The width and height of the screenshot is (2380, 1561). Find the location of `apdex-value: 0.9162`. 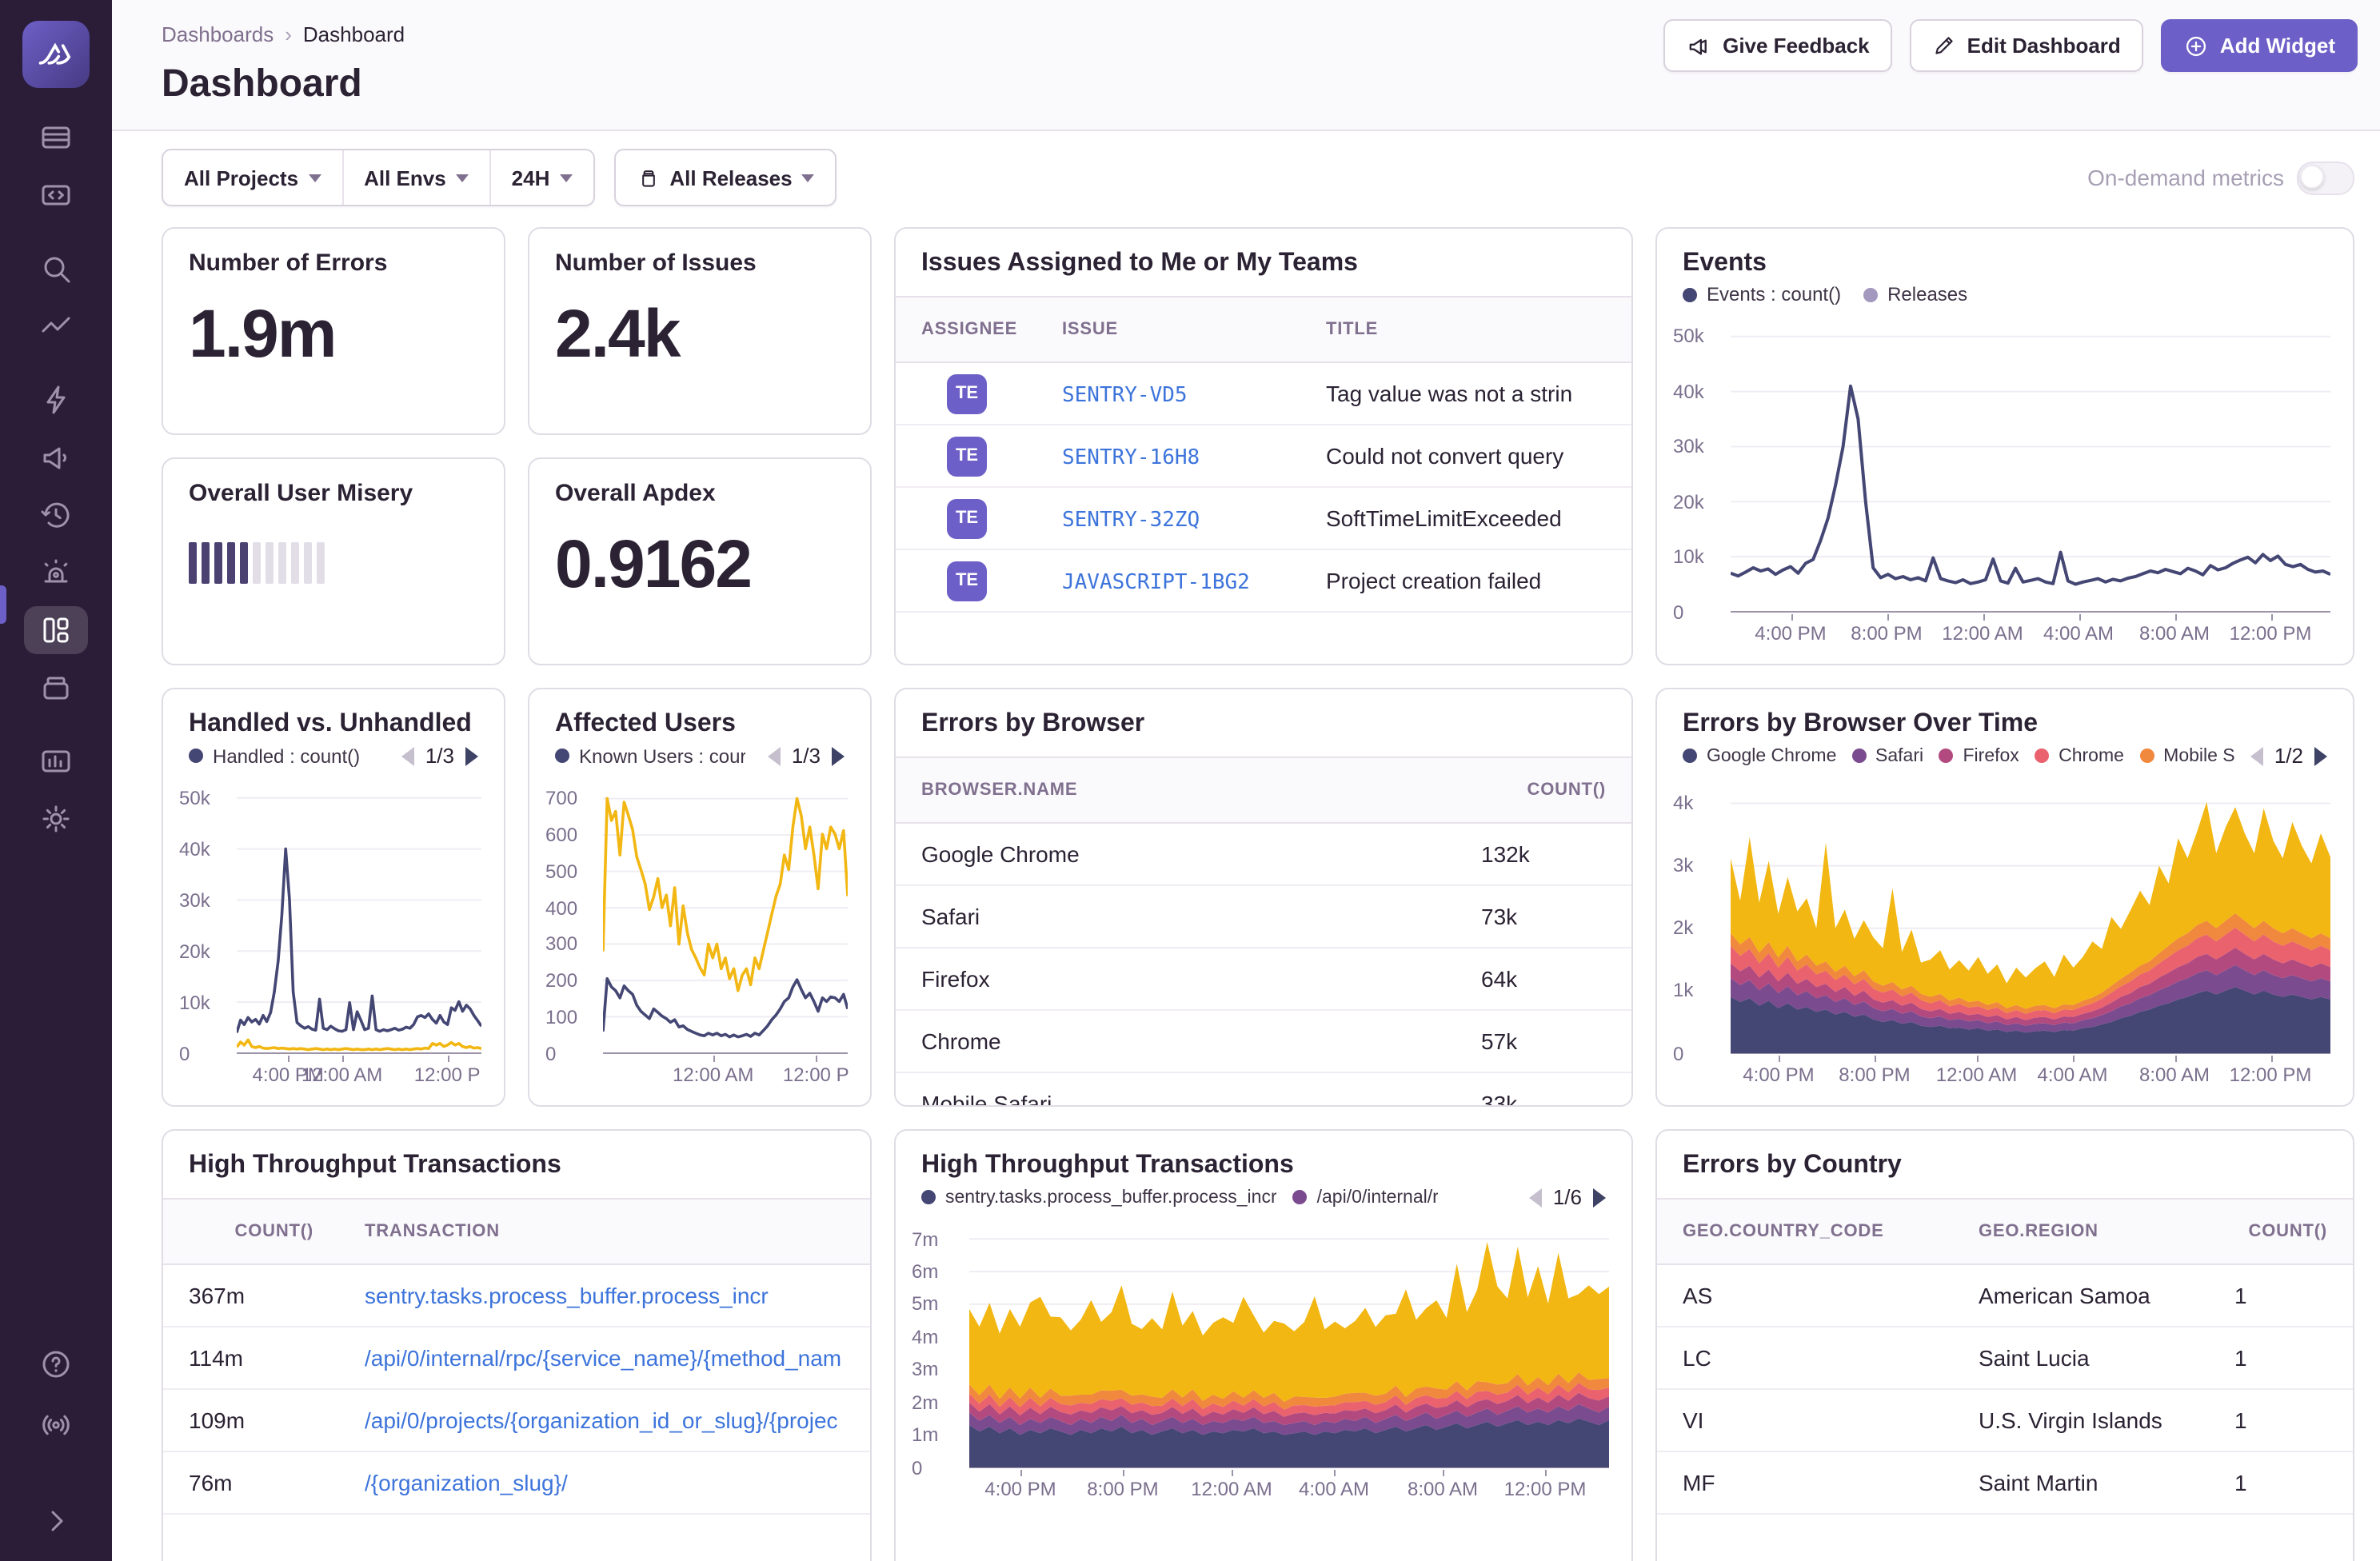

apdex-value: 0.9162 is located at coordinates (654, 563).